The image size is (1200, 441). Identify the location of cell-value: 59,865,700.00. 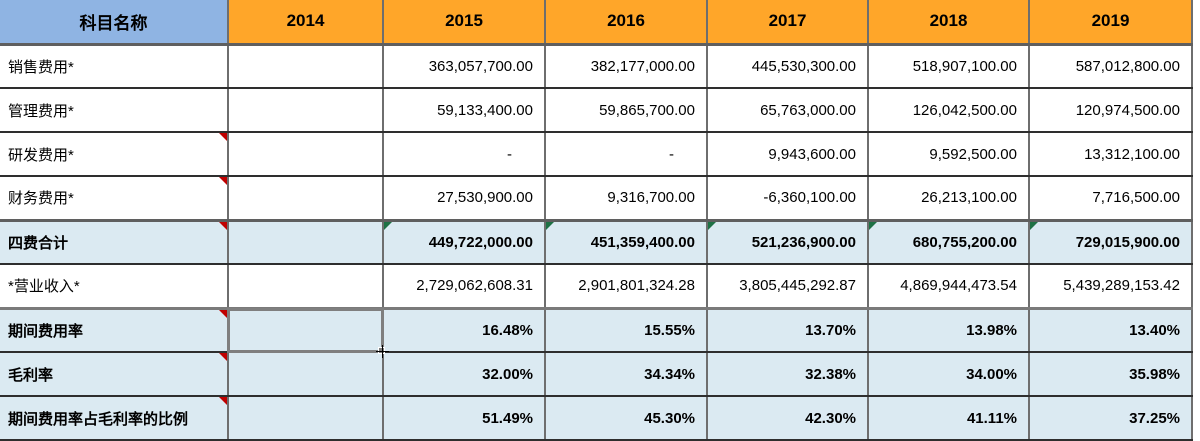
(647, 110).